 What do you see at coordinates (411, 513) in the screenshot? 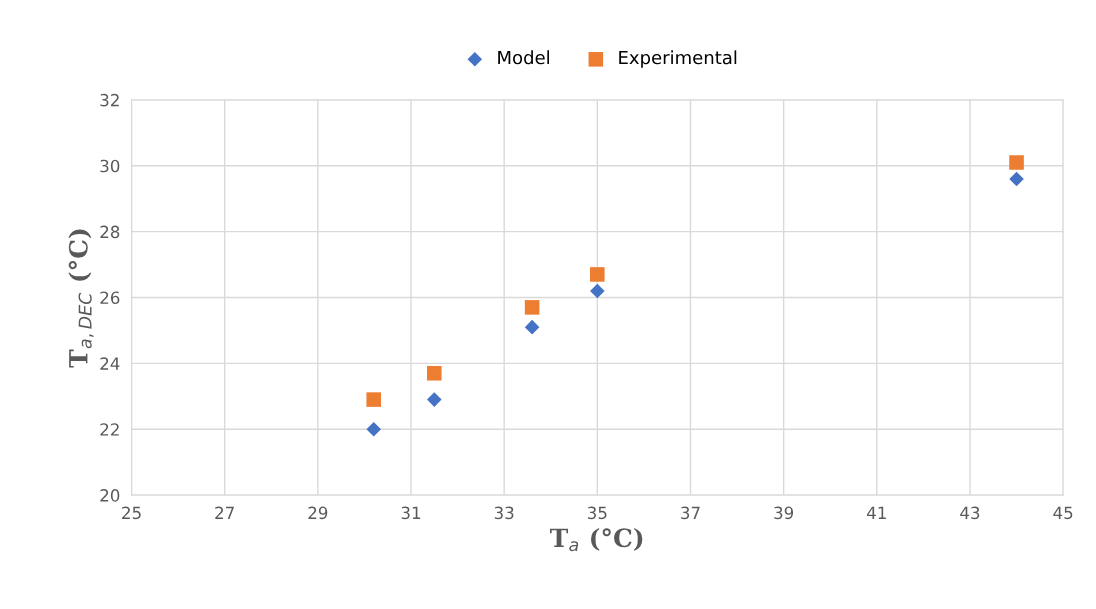
I see `x-tick-label: 31` at bounding box center [411, 513].